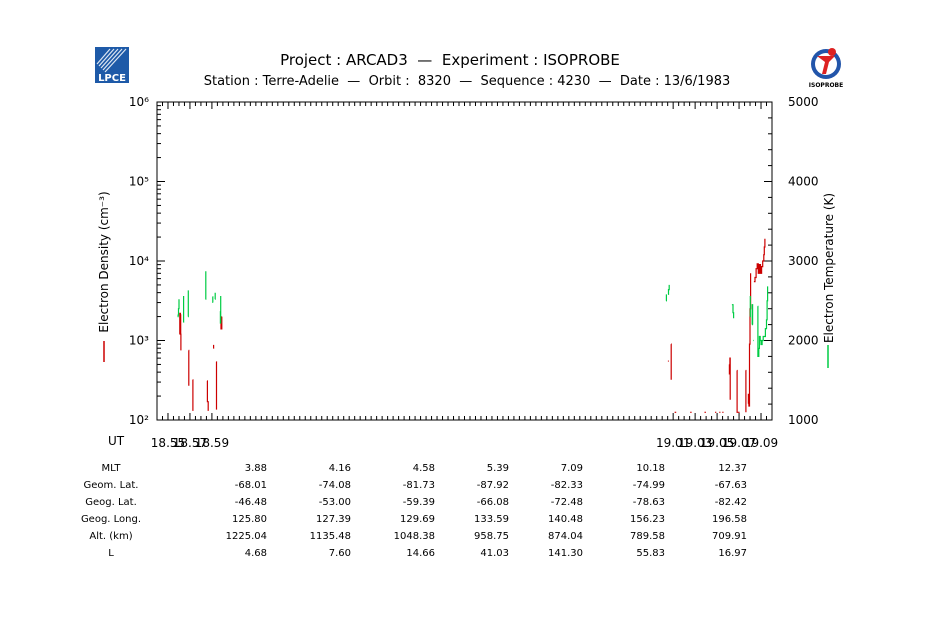  I want to click on x-tick-label: 19.01, so click(673, 443).